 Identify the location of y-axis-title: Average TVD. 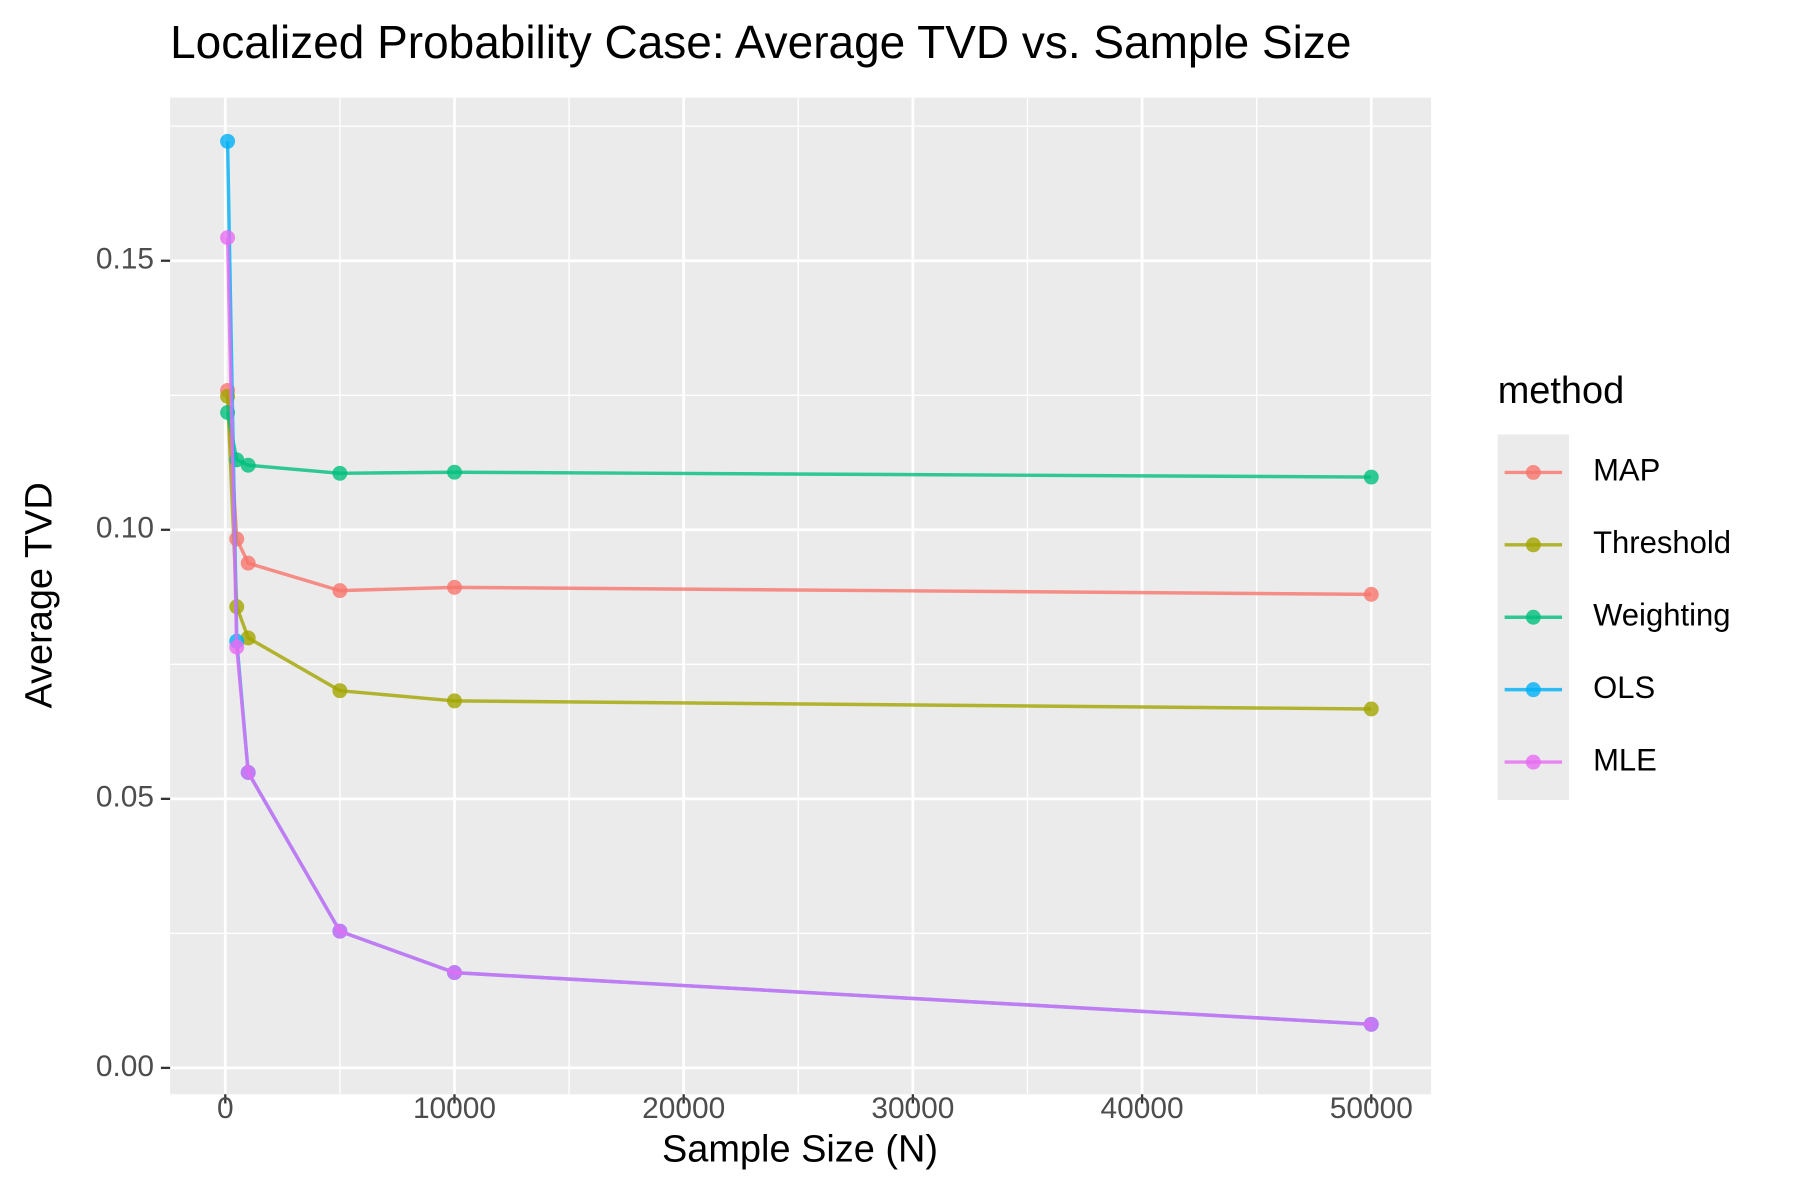
(39, 595).